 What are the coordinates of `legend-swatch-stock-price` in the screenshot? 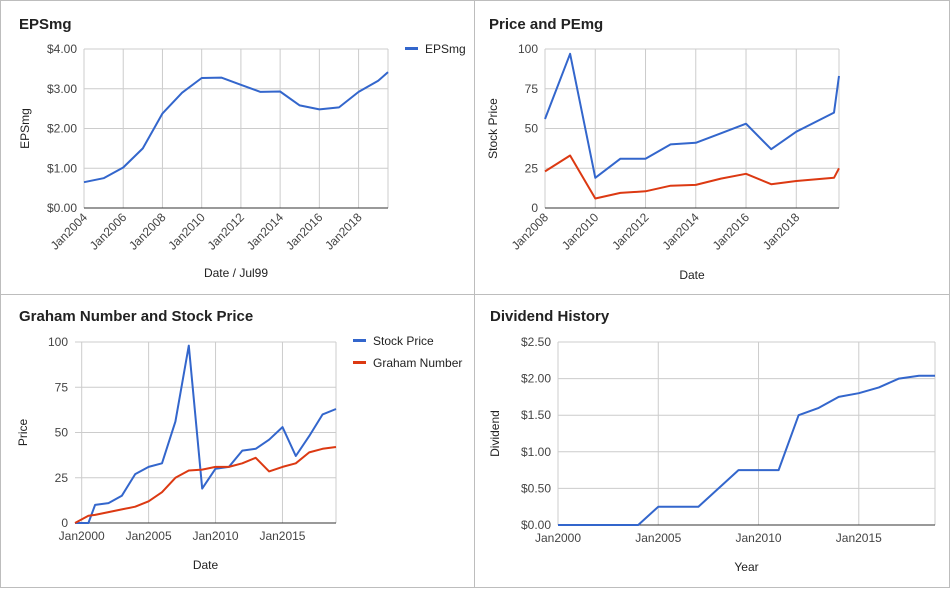 It's located at (359, 340).